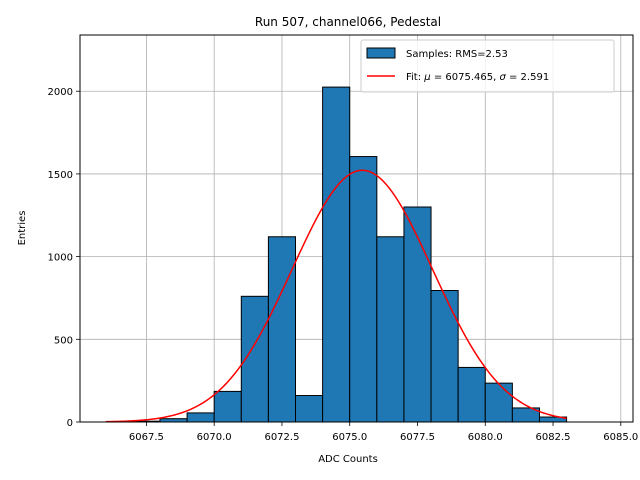 This screenshot has height=480, width=640. Describe the element at coordinates (348, 459) in the screenshot. I see `x-axis-label: ADC Counts` at that location.